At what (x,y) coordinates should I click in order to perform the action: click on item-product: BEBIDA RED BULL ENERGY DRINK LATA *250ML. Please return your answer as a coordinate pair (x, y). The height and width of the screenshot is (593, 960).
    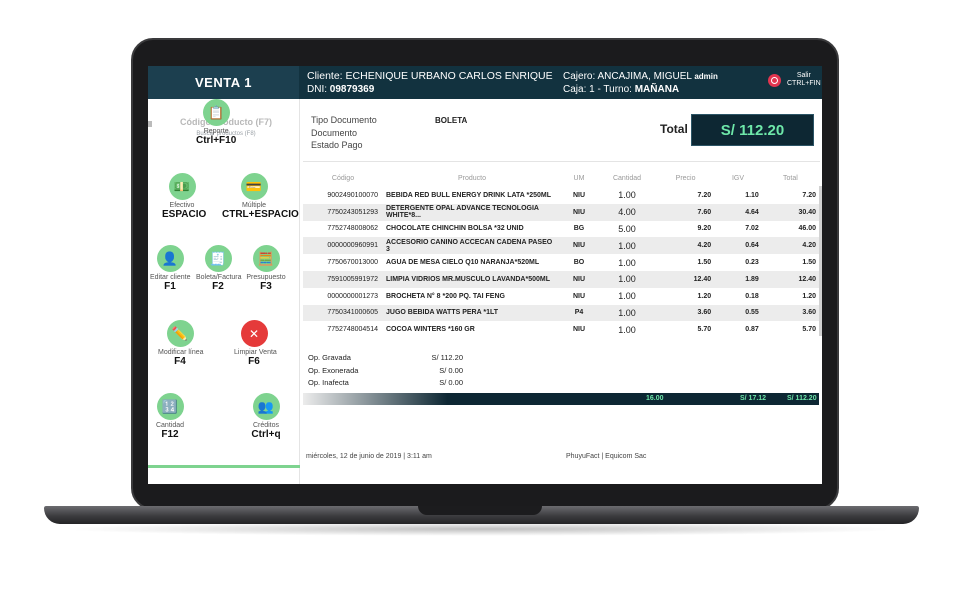
    Looking at the image, I should click on (469, 195).